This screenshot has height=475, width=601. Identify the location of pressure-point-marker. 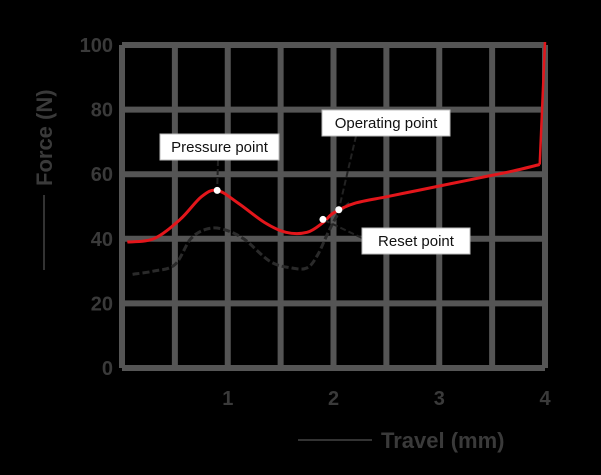
(217, 190).